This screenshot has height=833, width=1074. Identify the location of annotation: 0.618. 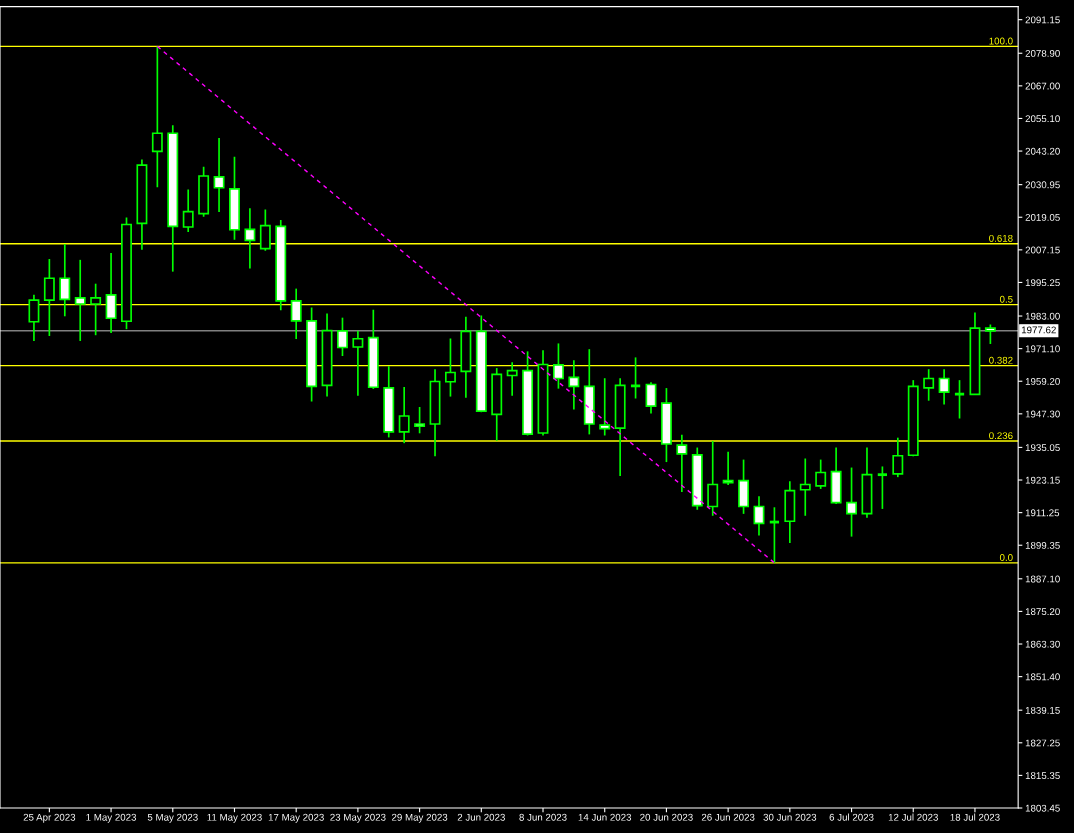
(1001, 238).